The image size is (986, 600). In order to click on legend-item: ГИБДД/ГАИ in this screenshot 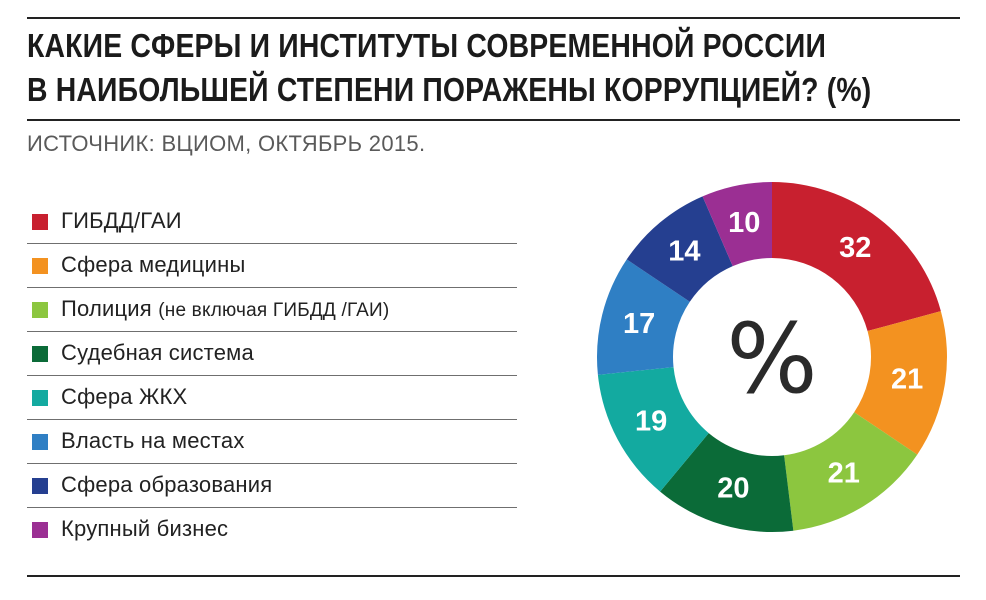, I will do `click(272, 222)`.